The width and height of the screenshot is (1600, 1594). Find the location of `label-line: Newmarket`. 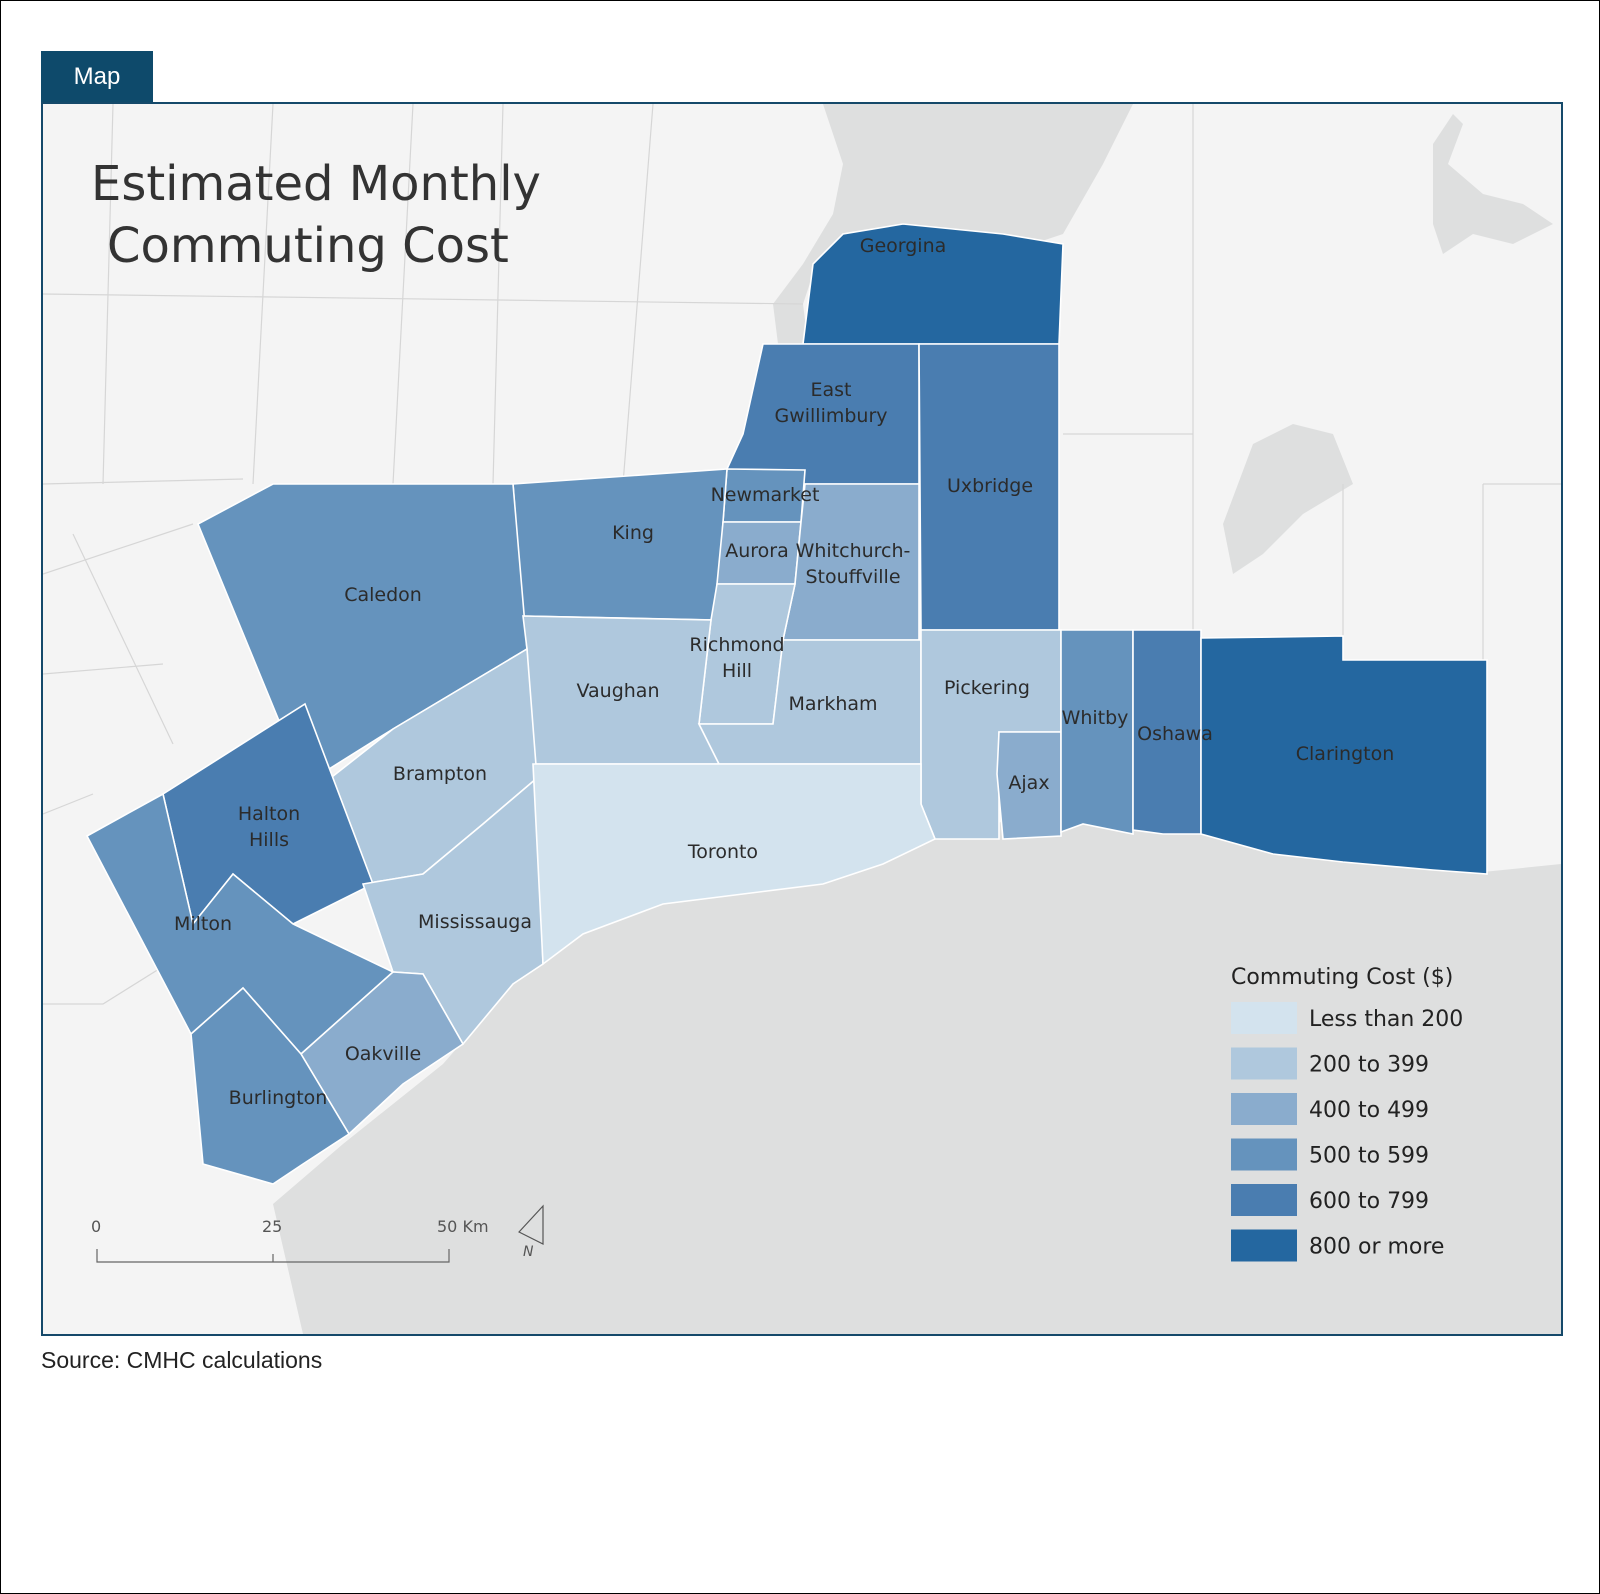

label-line: Newmarket is located at coordinates (765, 495).